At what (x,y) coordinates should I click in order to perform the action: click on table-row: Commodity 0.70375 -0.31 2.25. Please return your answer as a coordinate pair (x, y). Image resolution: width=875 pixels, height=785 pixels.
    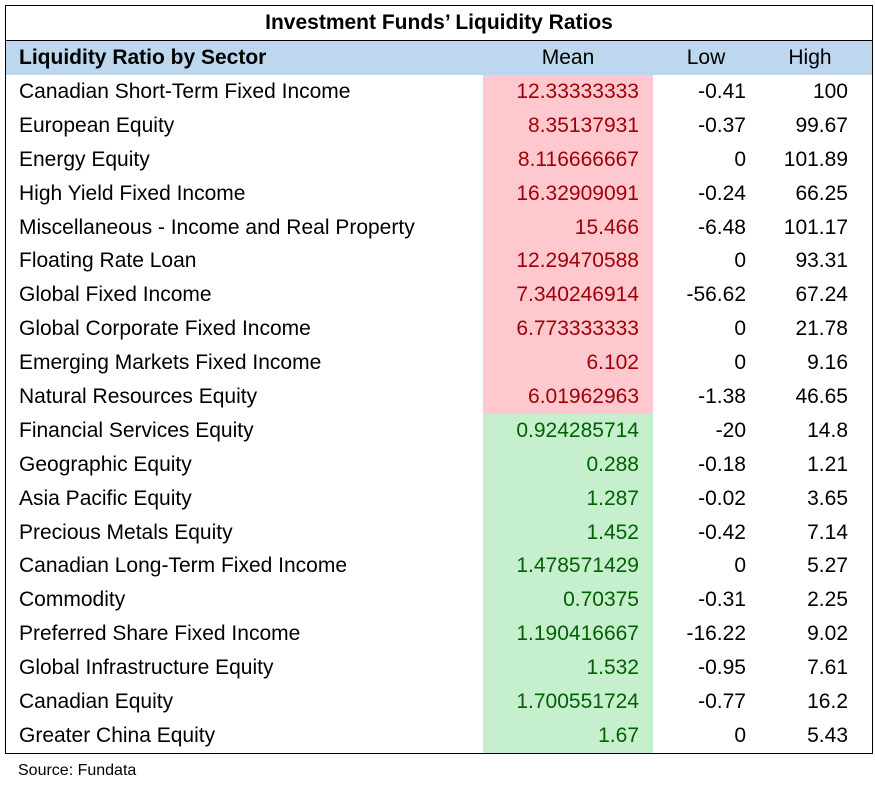
    Looking at the image, I should click on (439, 600).